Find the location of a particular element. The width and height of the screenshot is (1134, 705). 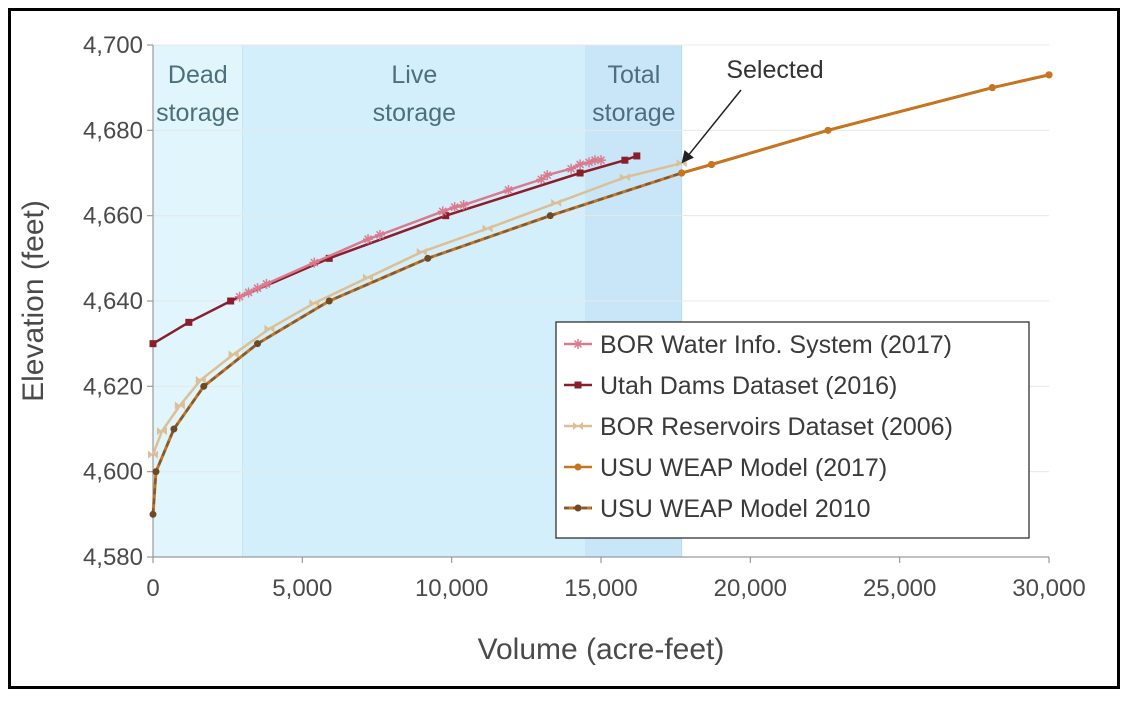

y-tick-label: 4,620 is located at coordinates (113, 386).